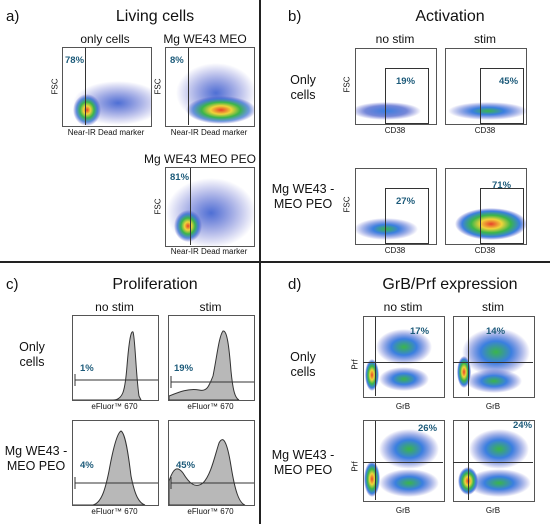 This screenshot has width=550, height=524. What do you see at coordinates (403, 510) in the screenshot?
I see `plot-d3-xlabel: GrB` at bounding box center [403, 510].